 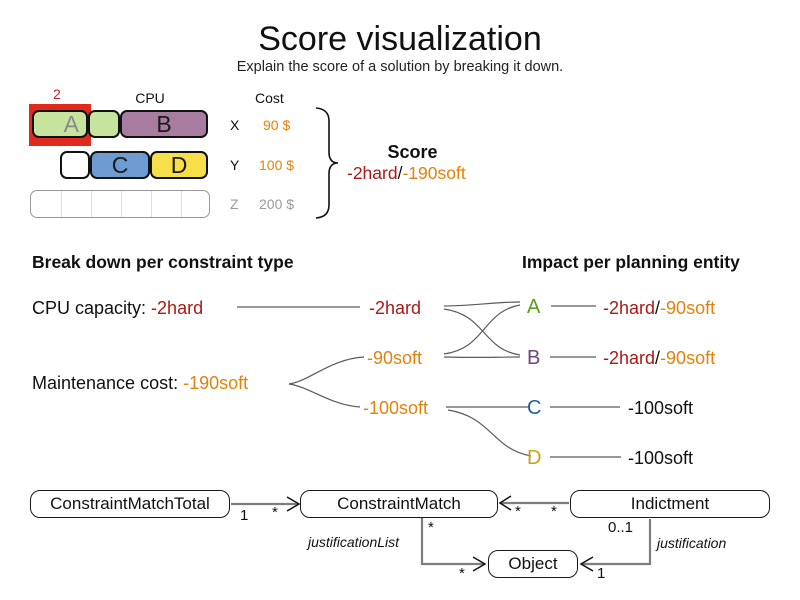 What do you see at coordinates (71, 123) in the screenshot?
I see `process-a-label: A` at bounding box center [71, 123].